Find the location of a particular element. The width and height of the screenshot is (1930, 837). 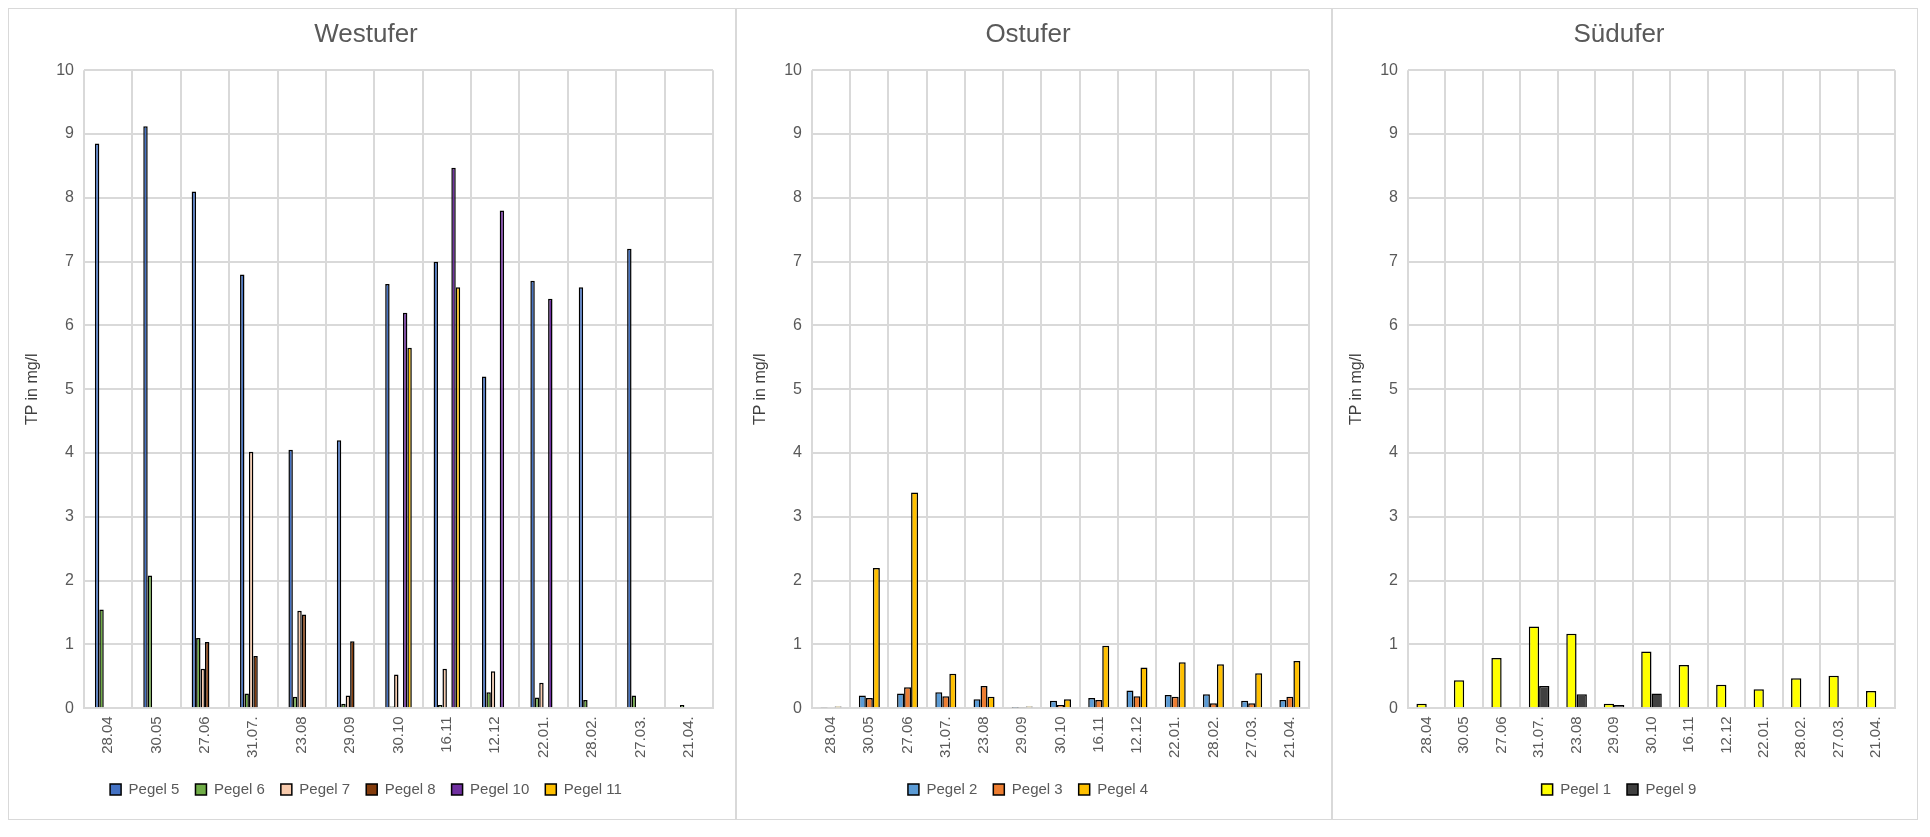

legend-label: Pegel 5 is located at coordinates (154, 788).